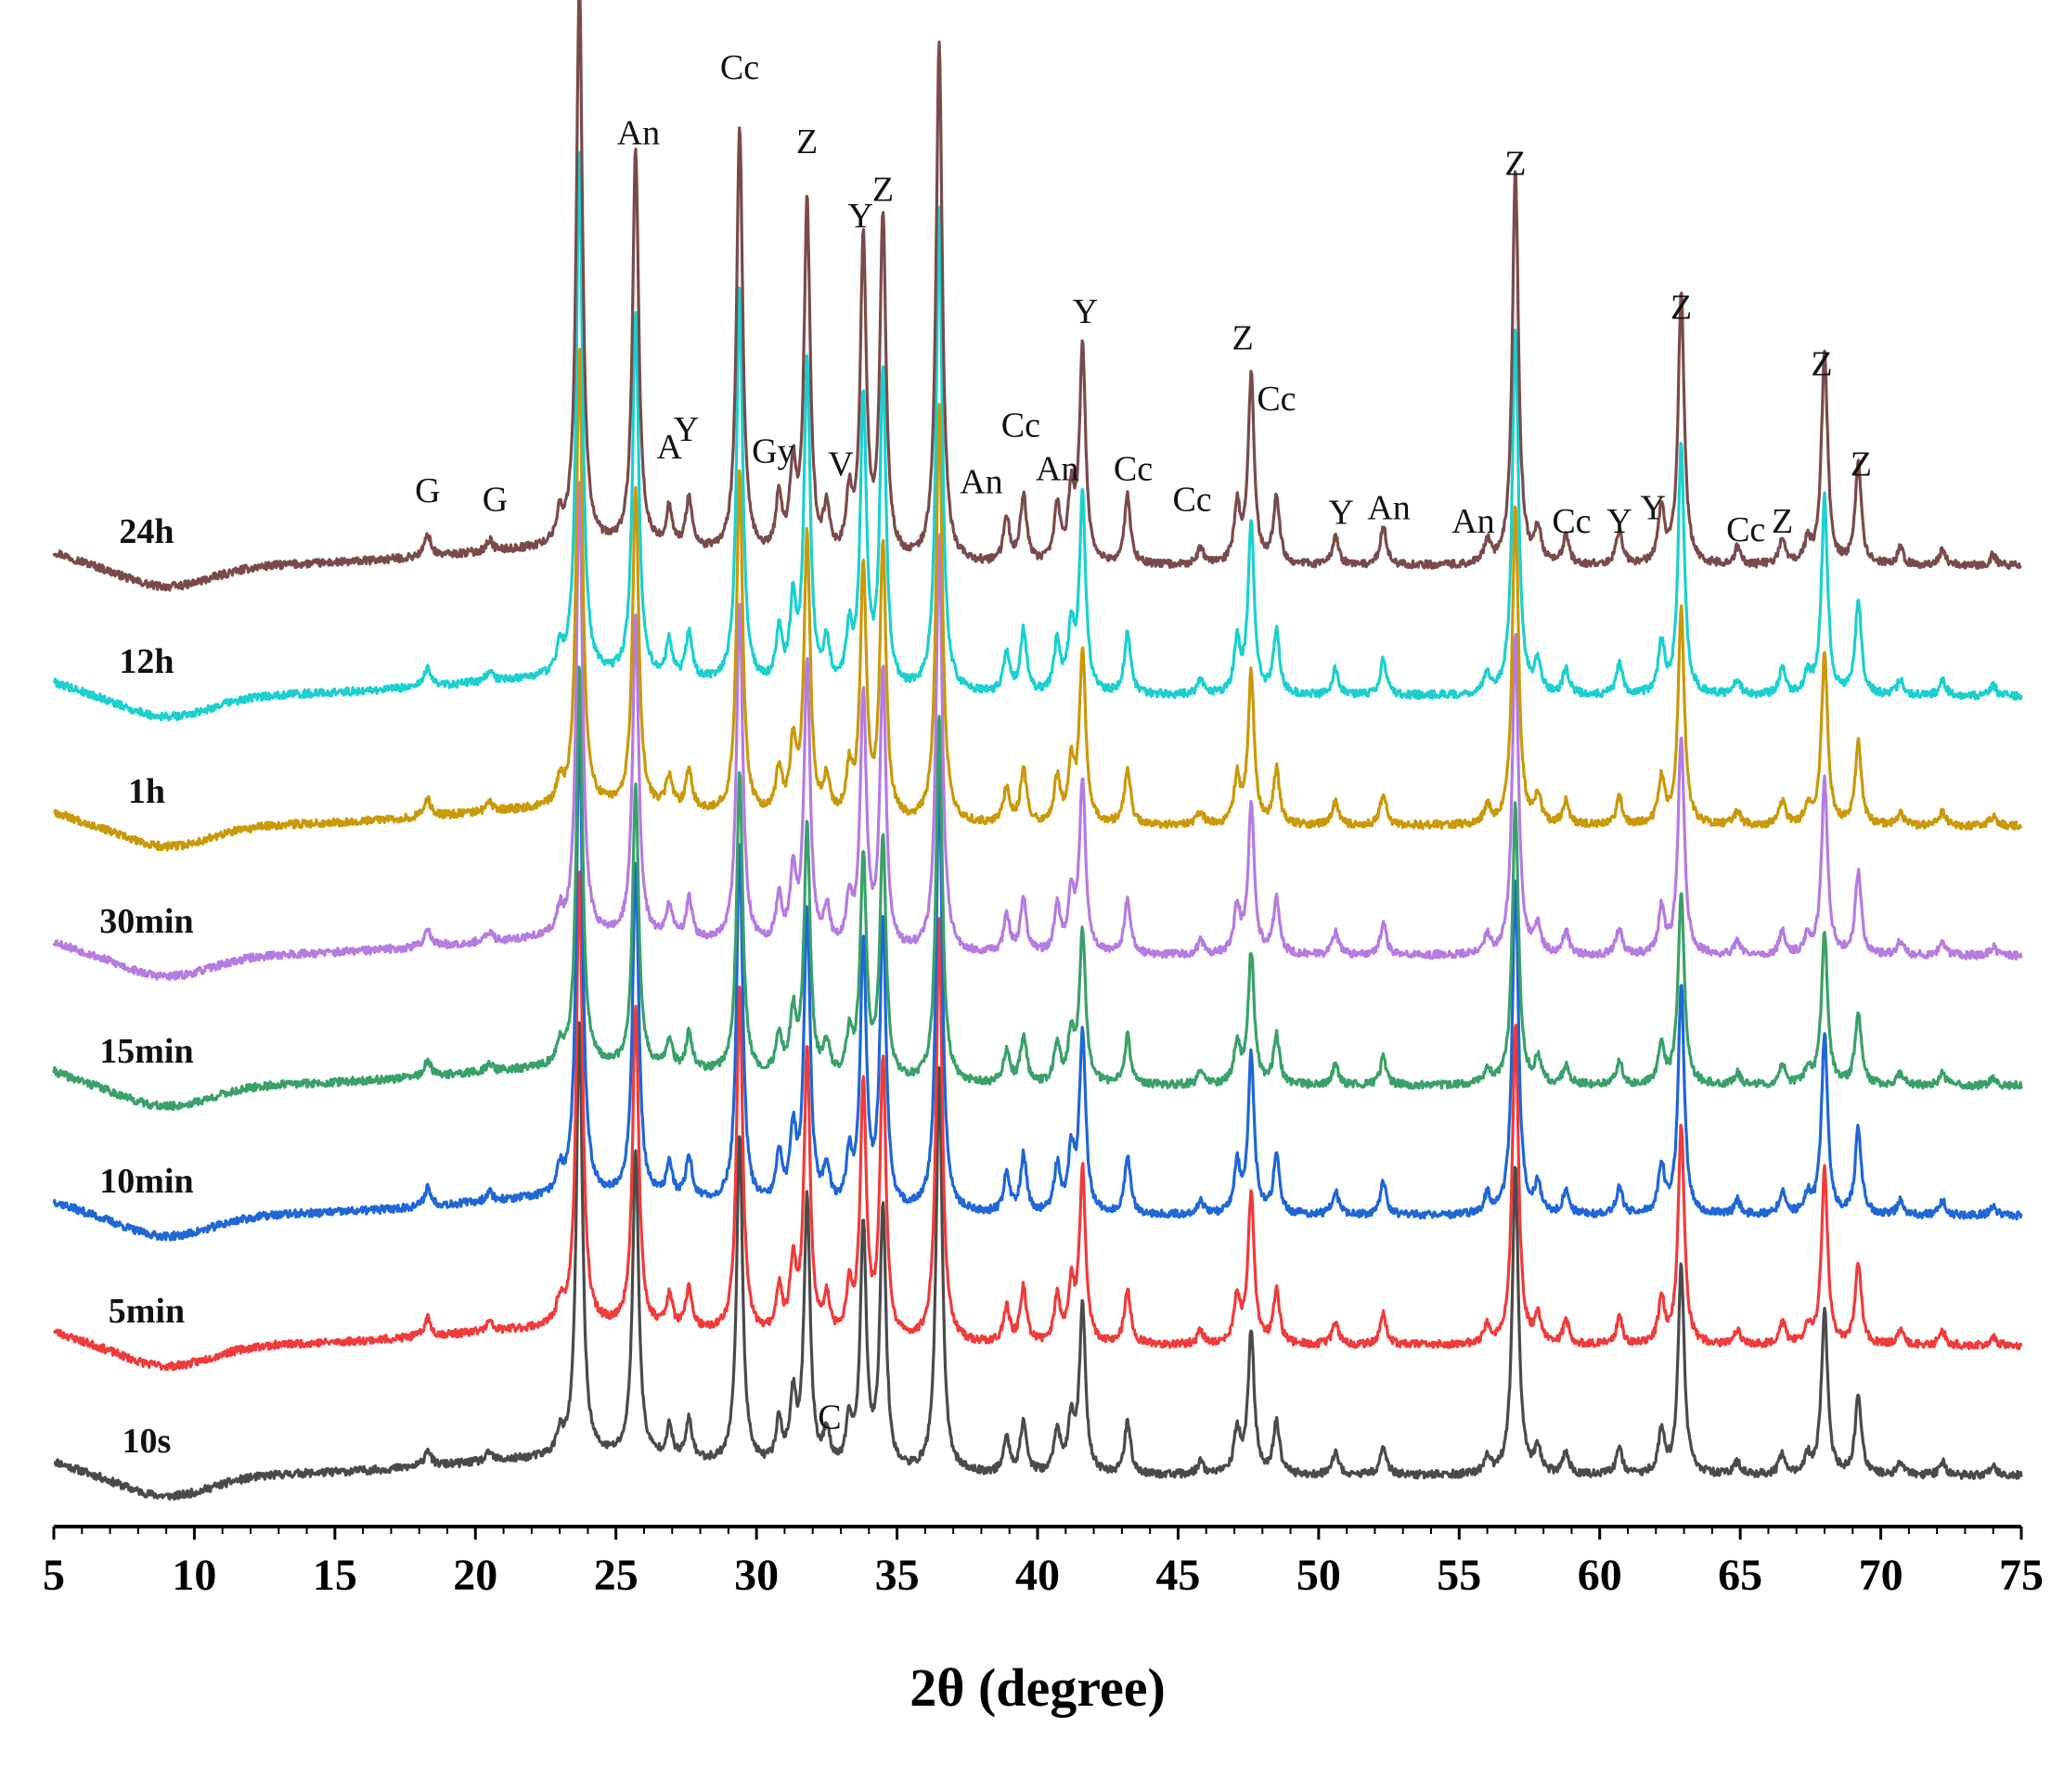 This screenshot has width=2064, height=1792. I want to click on x-tick-label-65: 65, so click(1740, 1575).